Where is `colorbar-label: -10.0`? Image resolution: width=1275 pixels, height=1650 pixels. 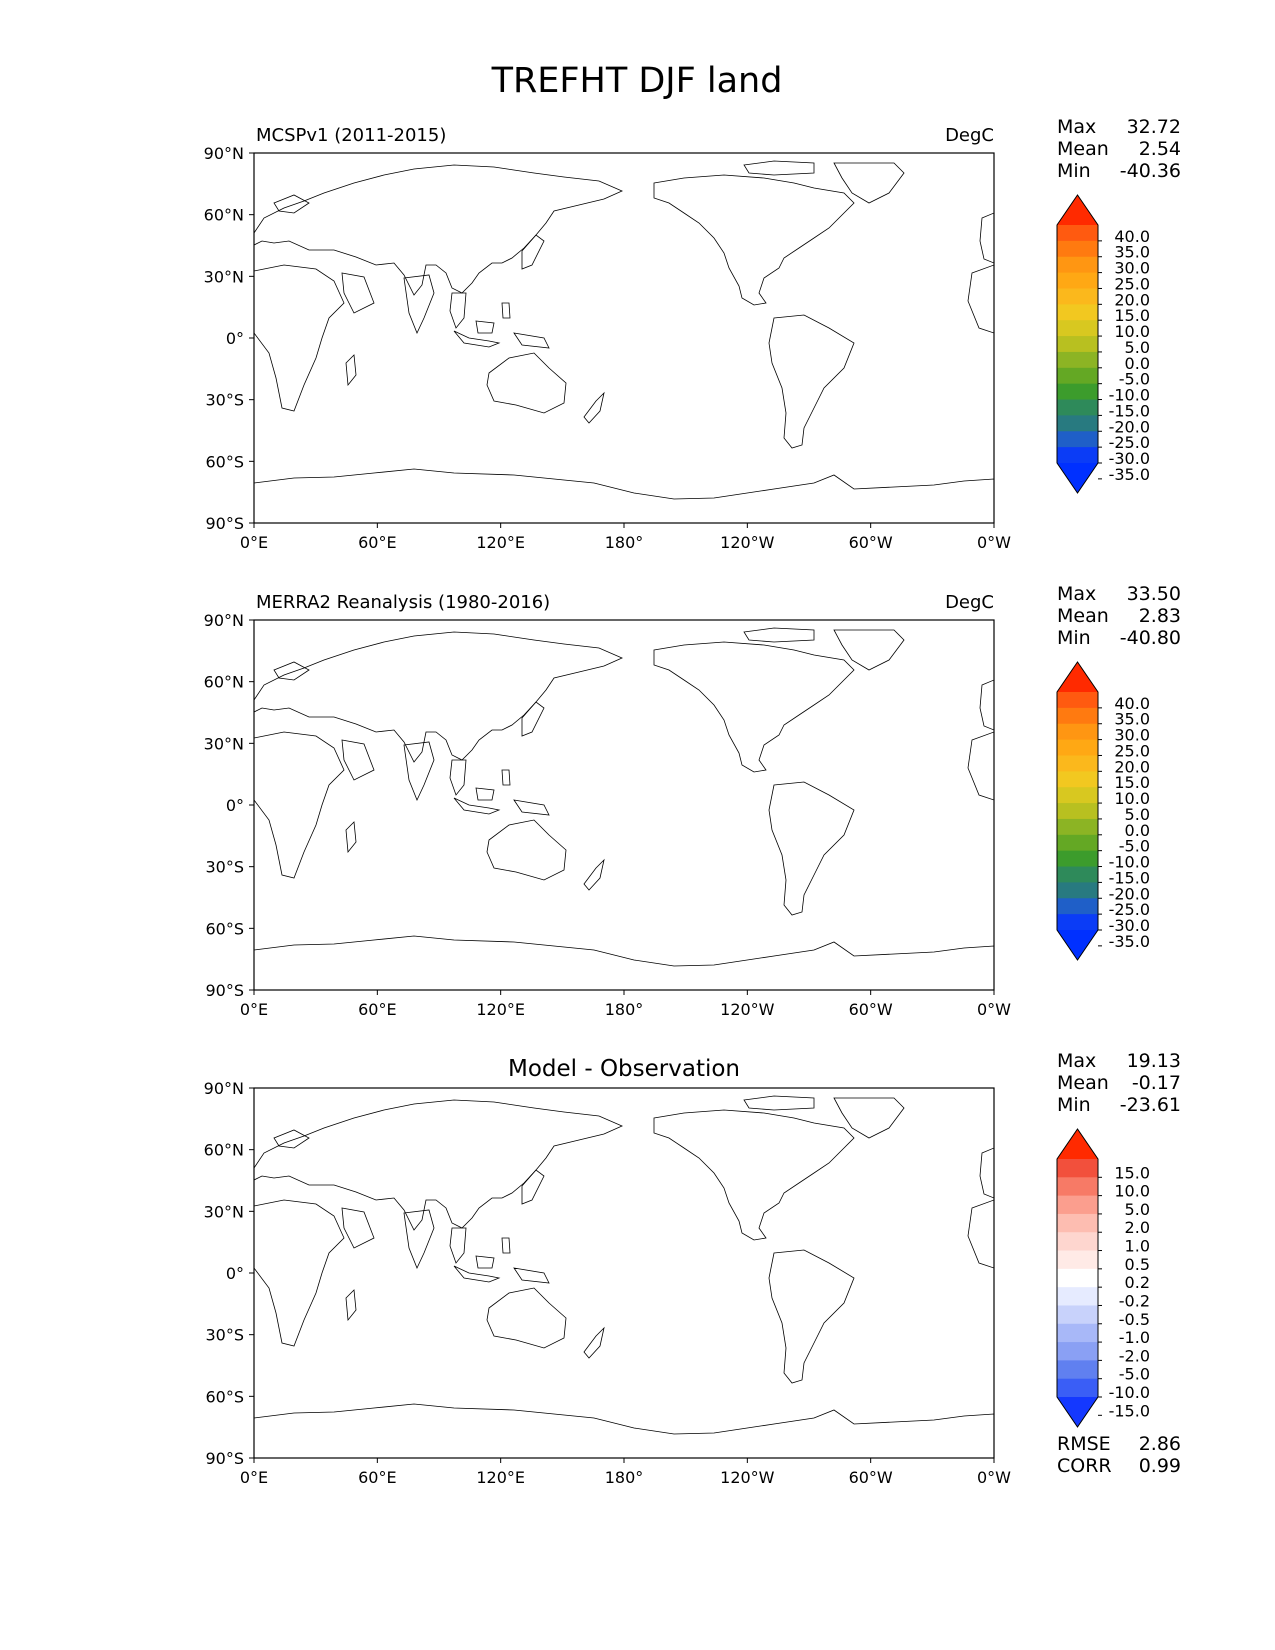
colorbar-label: -10.0 is located at coordinates (1129, 395).